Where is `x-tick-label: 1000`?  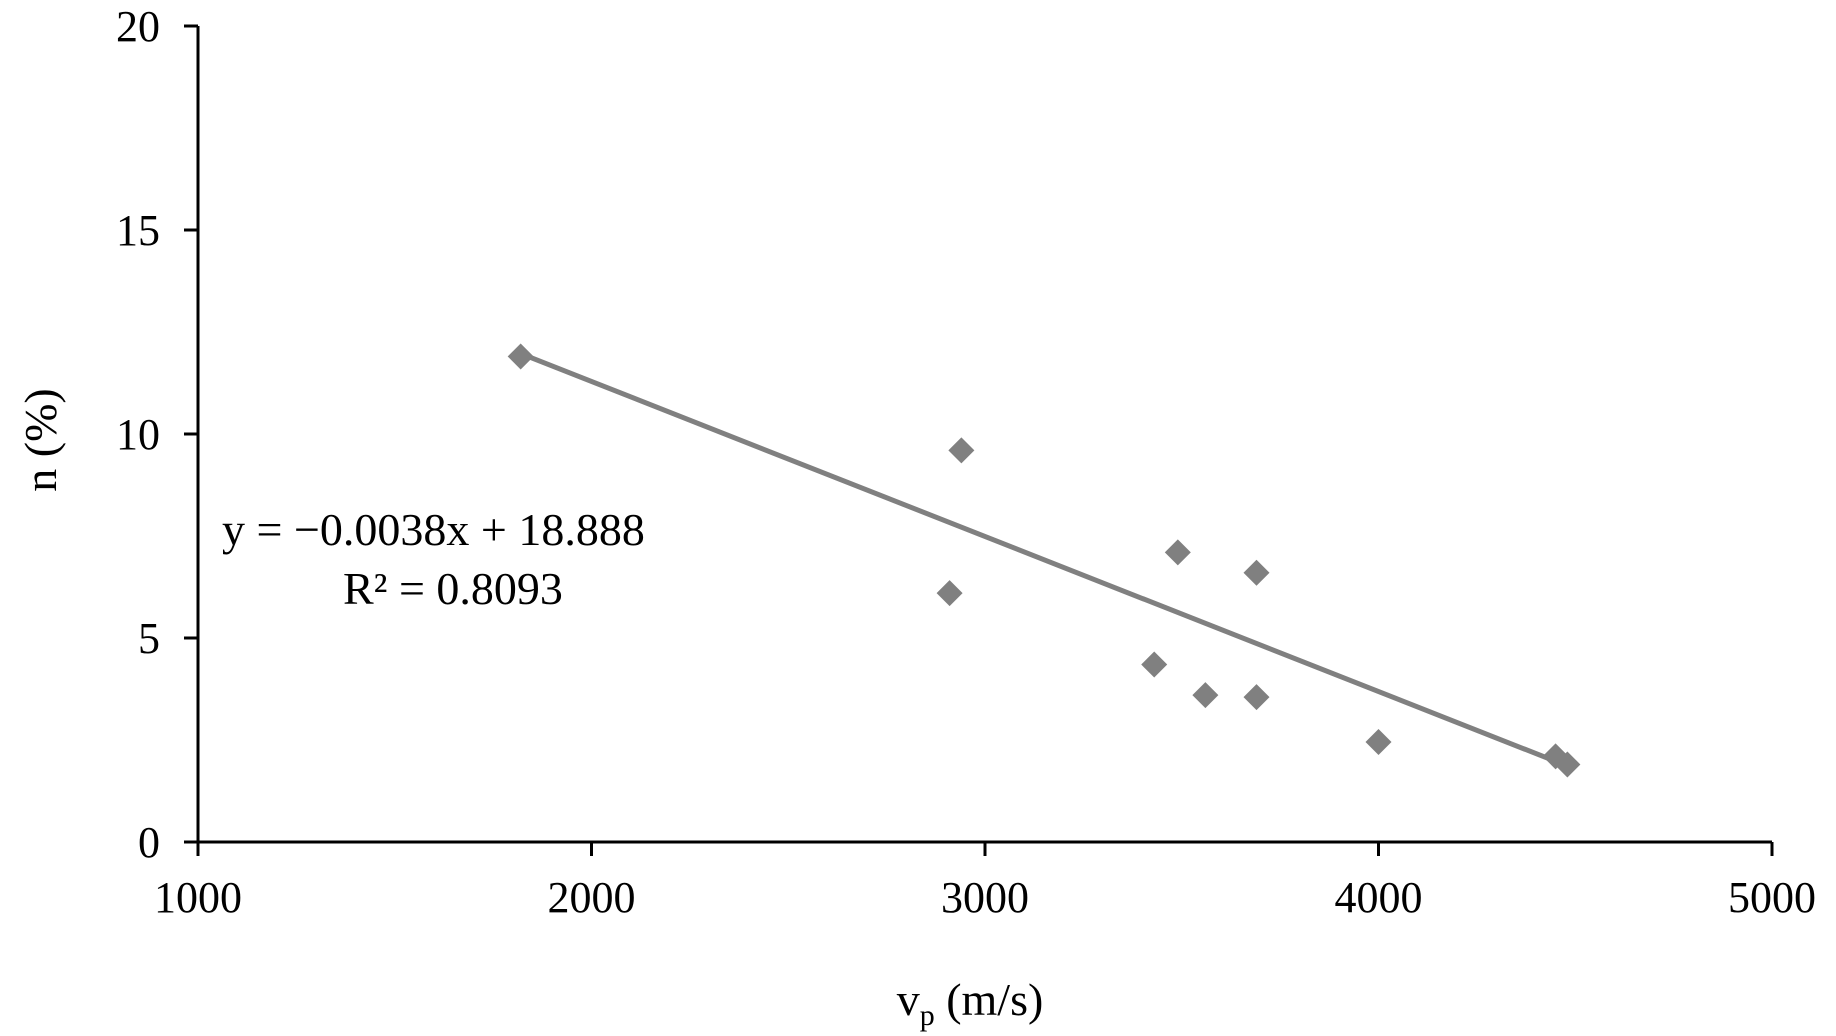 x-tick-label: 1000 is located at coordinates (198, 897).